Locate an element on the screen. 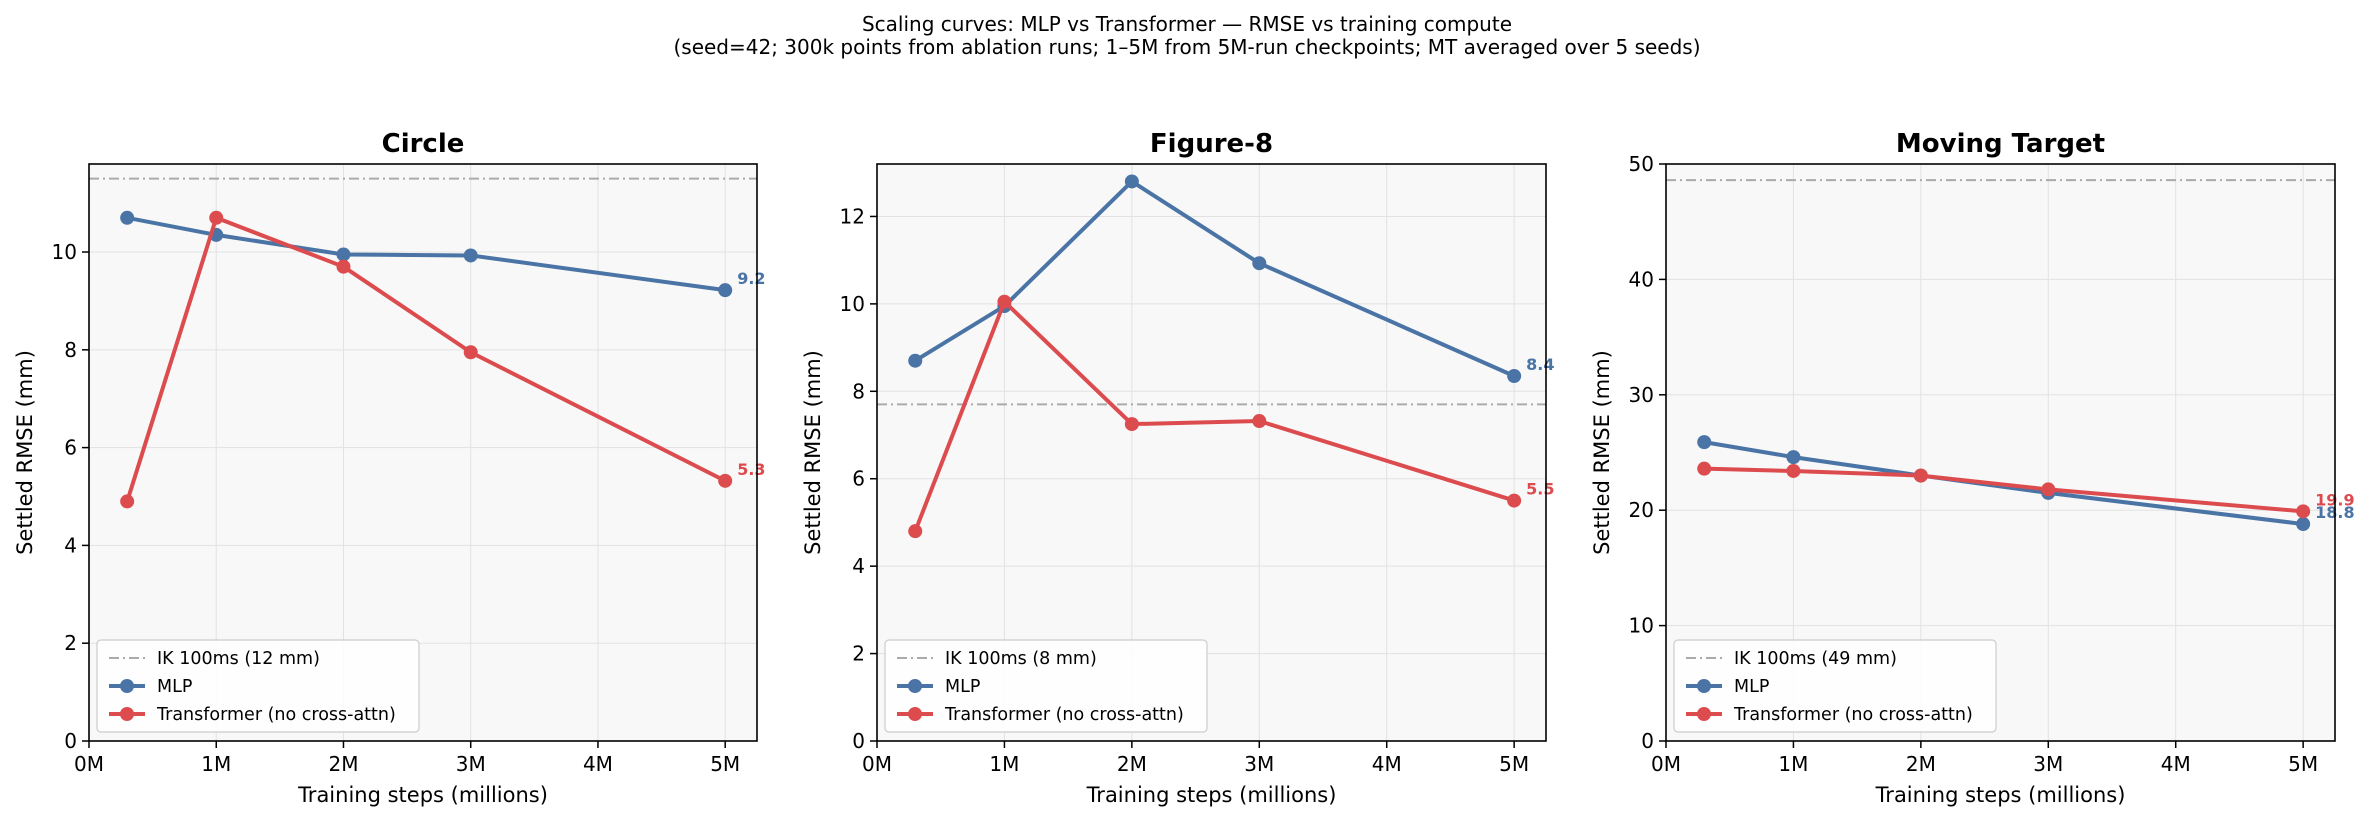 The width and height of the screenshot is (2375, 819). end-value-label-mlp: 8.4 is located at coordinates (1540, 364).